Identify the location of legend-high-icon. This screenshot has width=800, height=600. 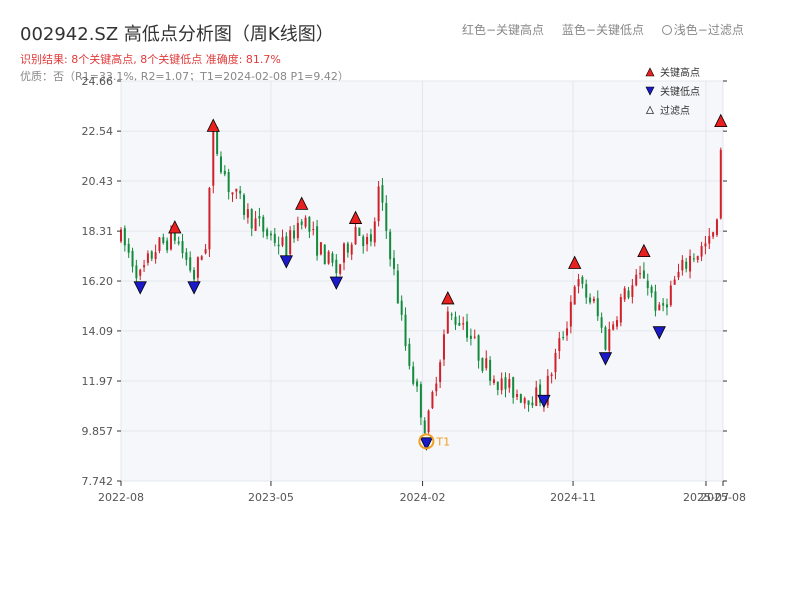
(650, 72).